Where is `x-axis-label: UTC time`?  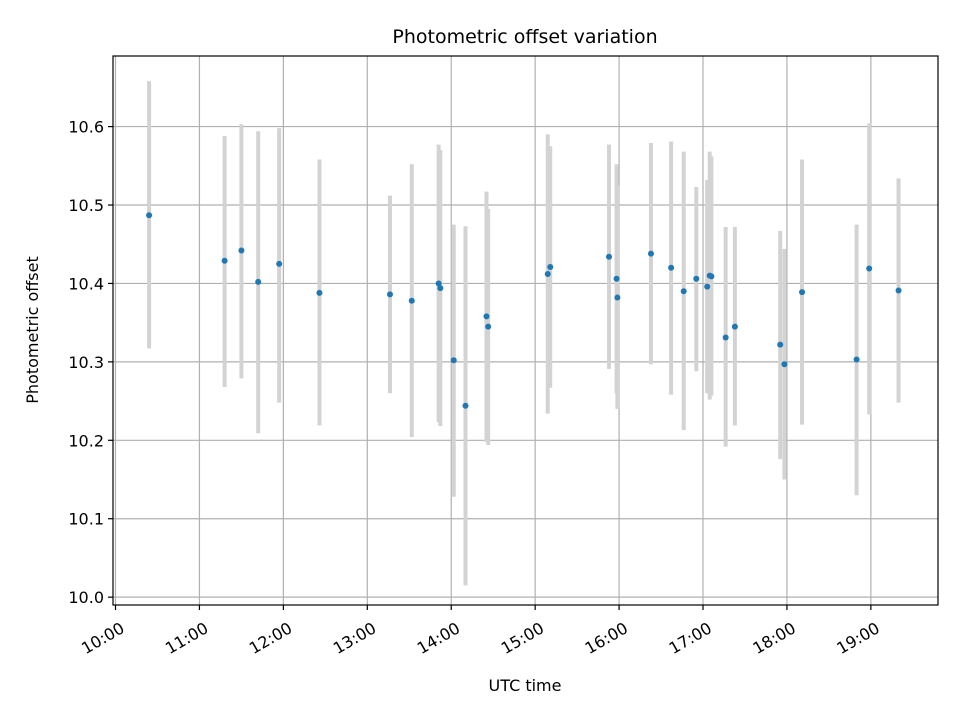 x-axis-label: UTC time is located at coordinates (525, 685).